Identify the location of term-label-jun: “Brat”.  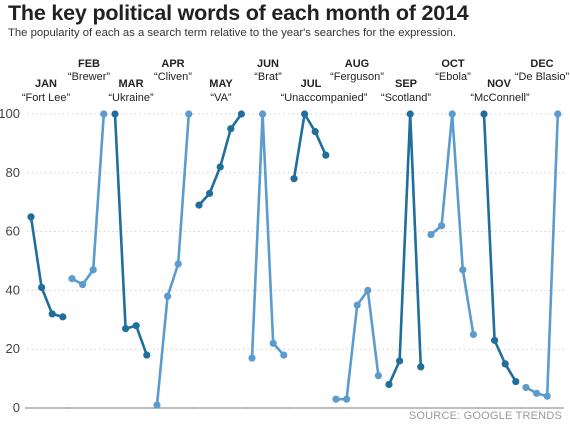
(268, 77).